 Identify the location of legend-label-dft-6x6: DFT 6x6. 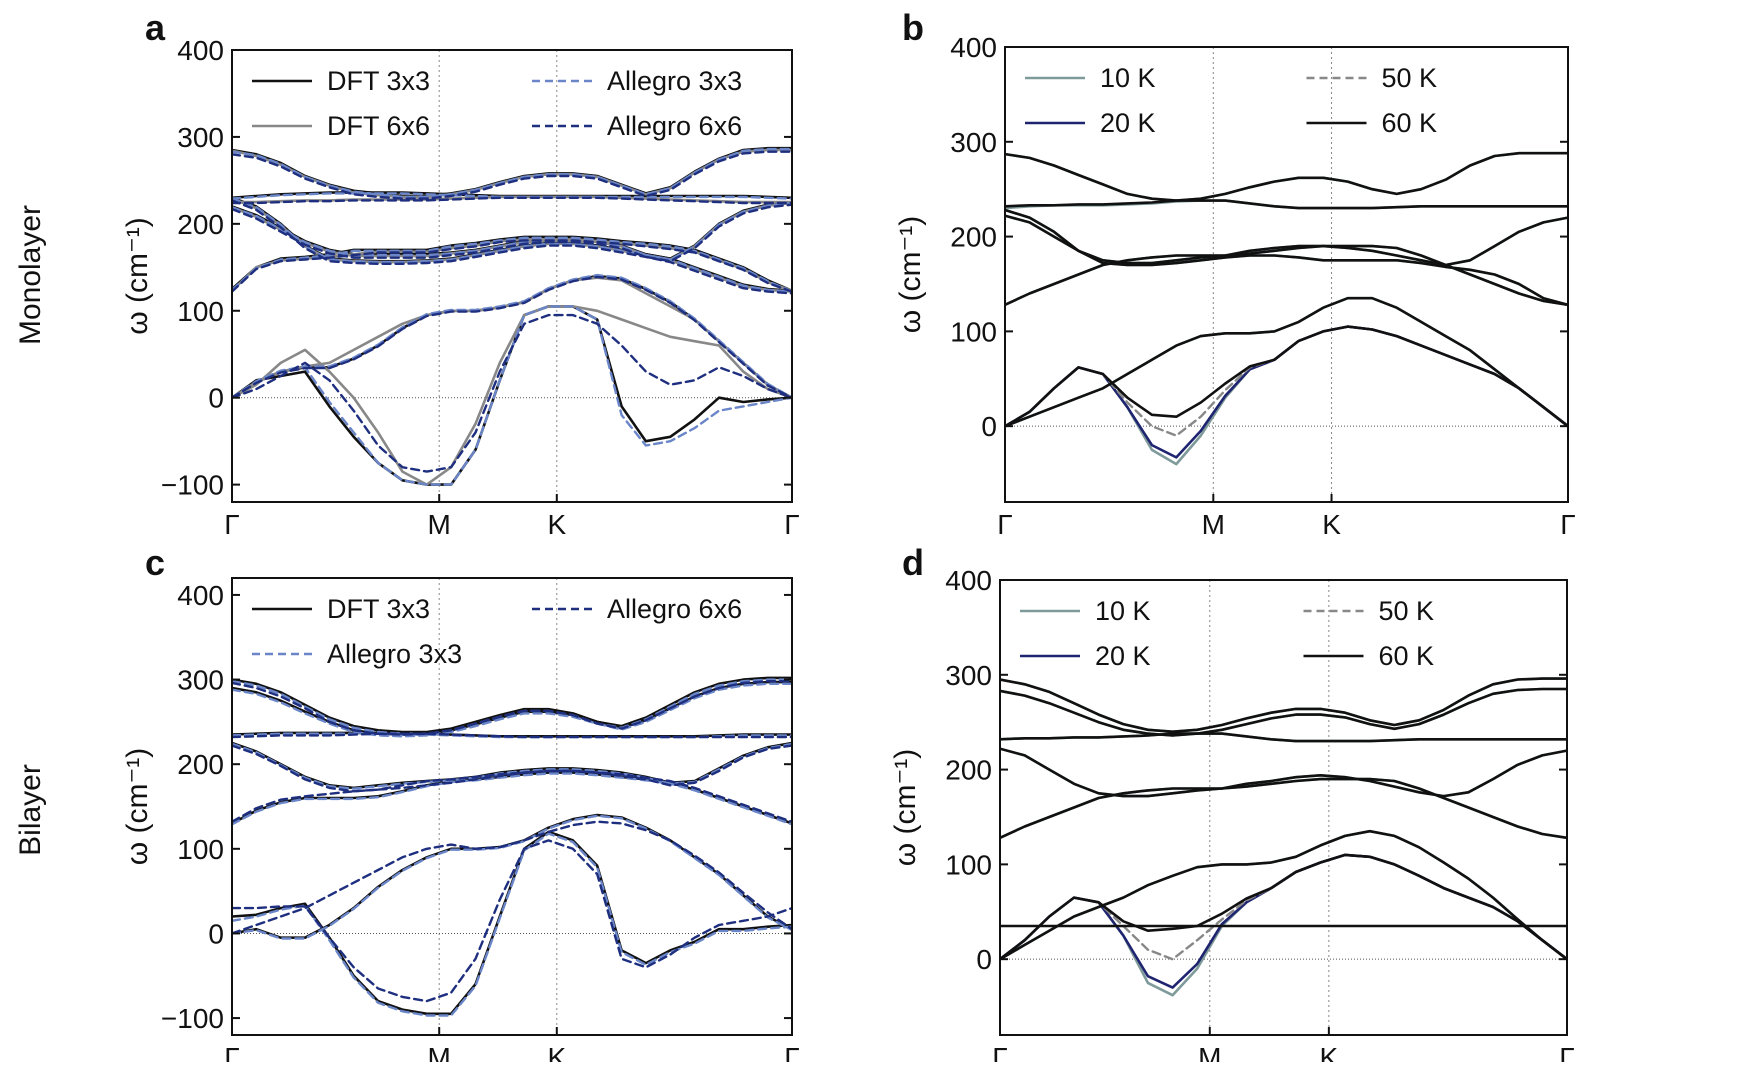
(378, 126).